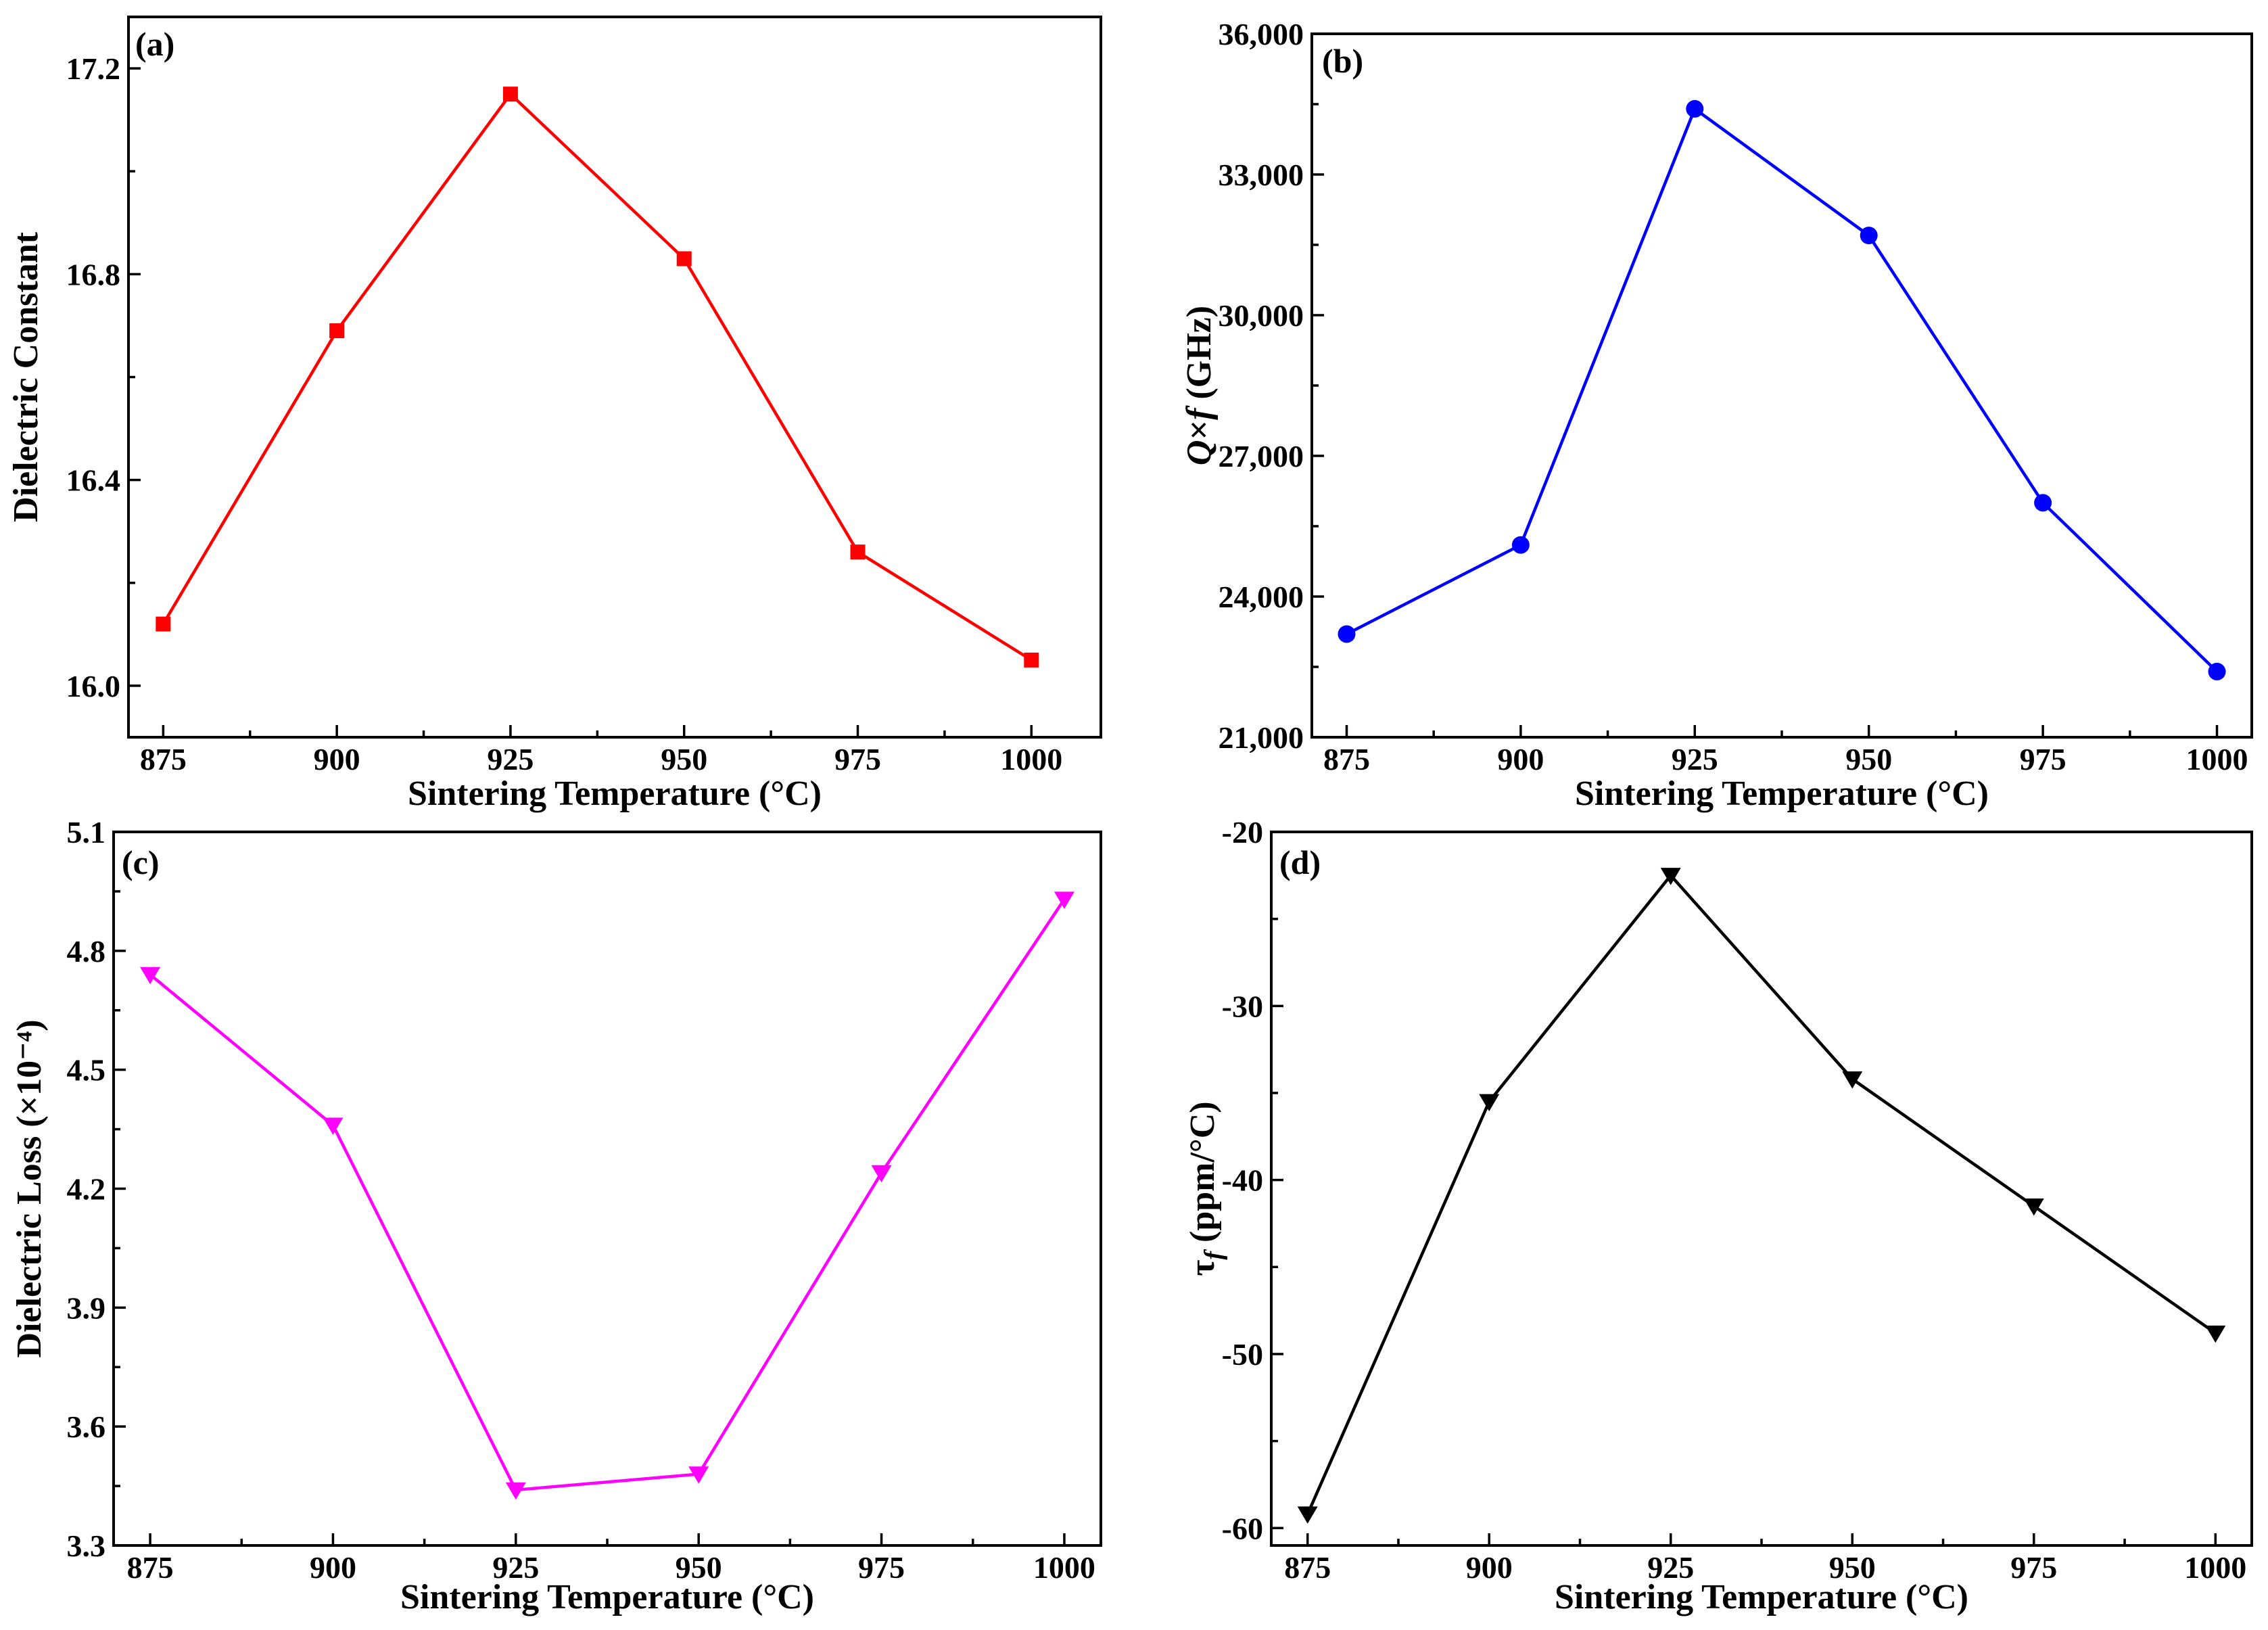  Describe the element at coordinates (1342, 61) in the screenshot. I see `panel-label: (b)` at that location.